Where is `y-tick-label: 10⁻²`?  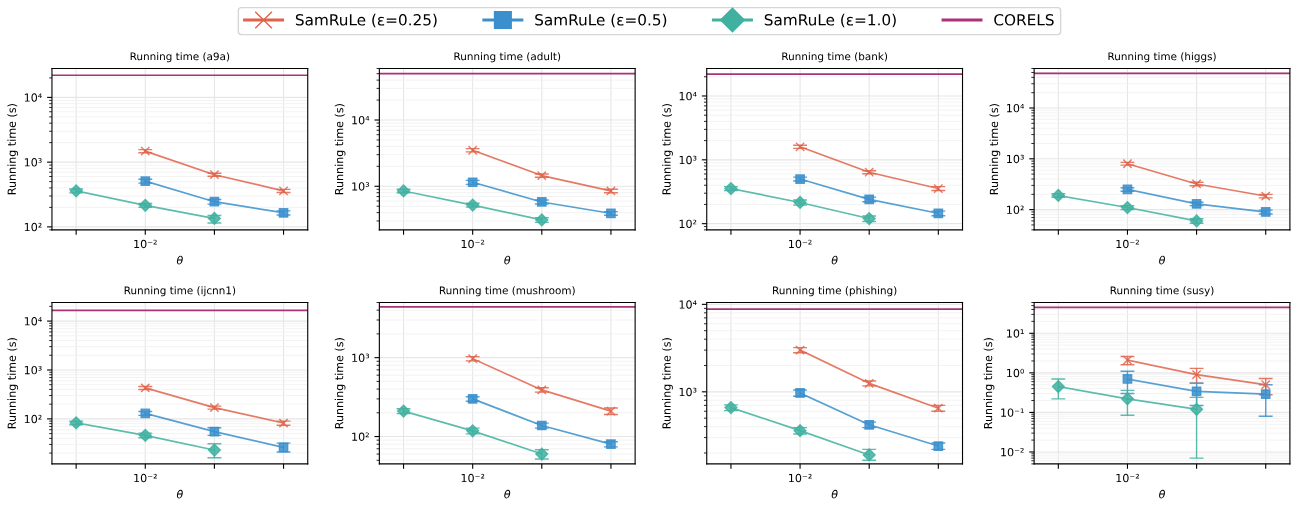
y-tick-label: 10⁻² is located at coordinates (1012, 452).